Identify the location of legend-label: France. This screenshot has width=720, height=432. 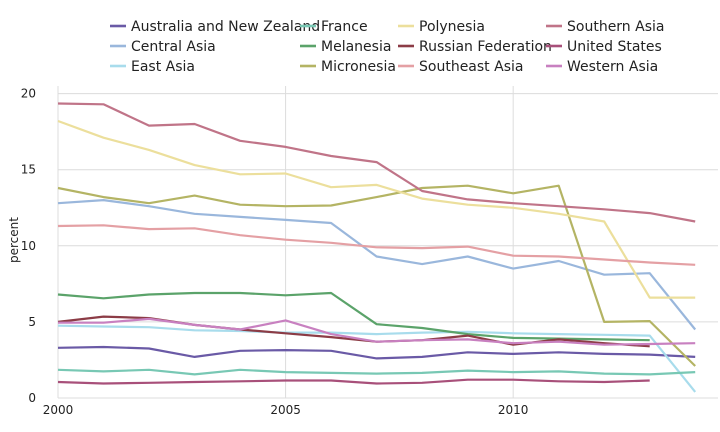
(344, 27).